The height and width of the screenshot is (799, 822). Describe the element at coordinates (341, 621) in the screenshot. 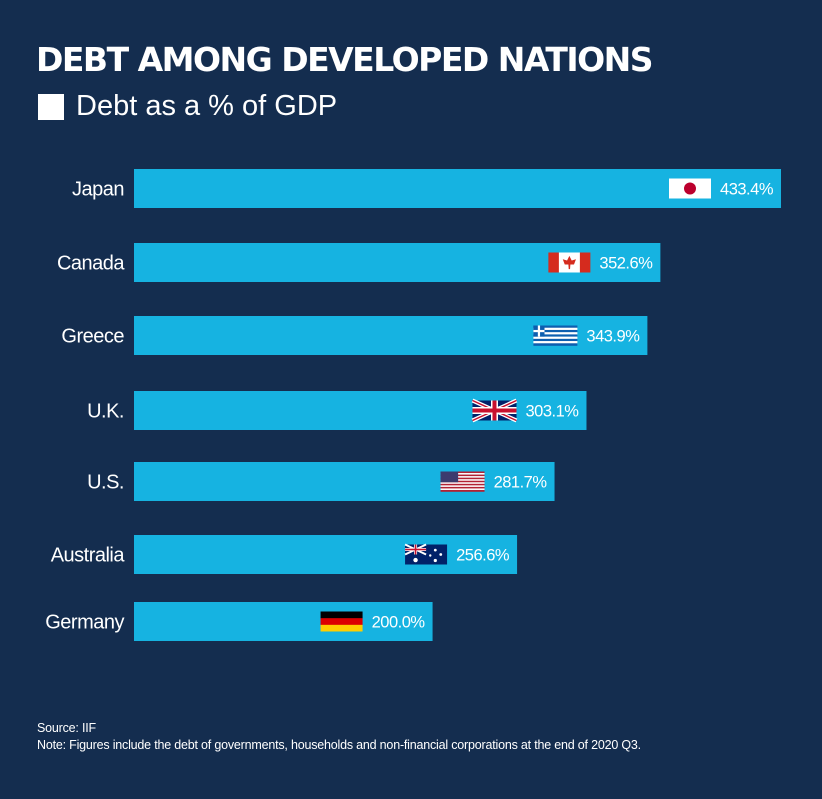

I see `germany-flag-icon` at that location.